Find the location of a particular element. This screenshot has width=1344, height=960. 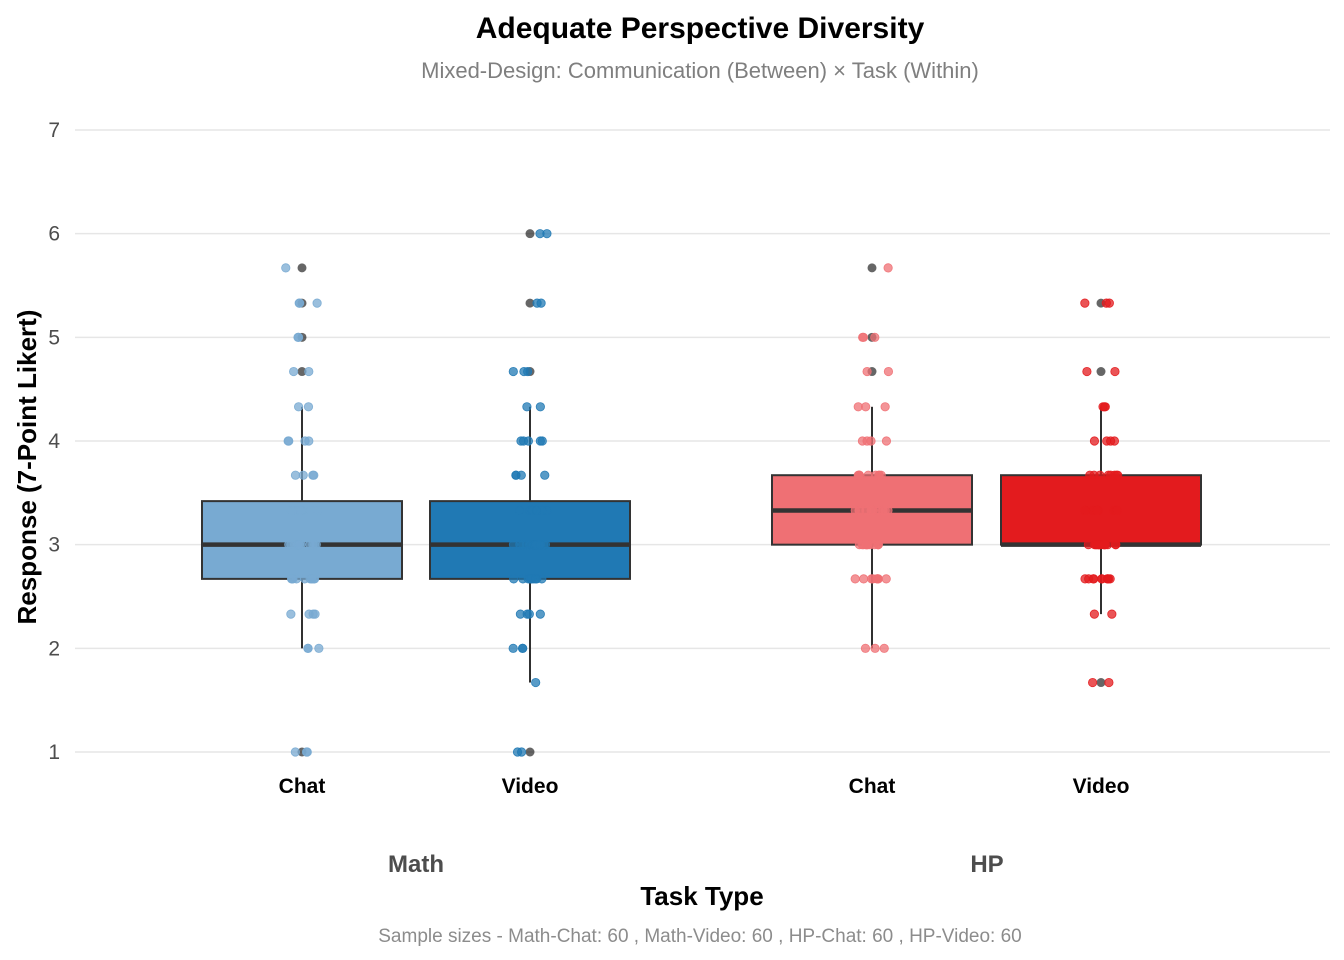

boxplot-hp-chat is located at coordinates (872, 458).